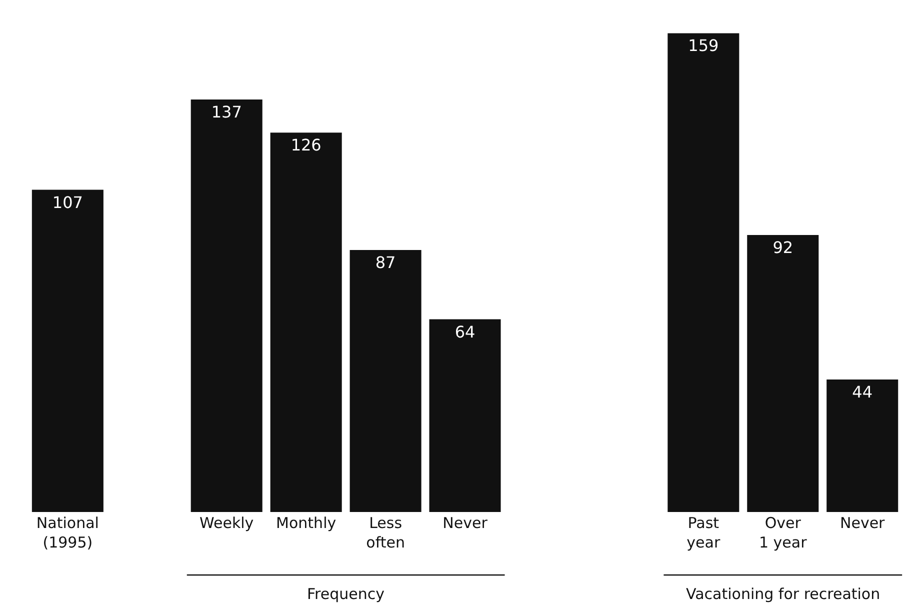 Image resolution: width=924 pixels, height=612 pixels. I want to click on x-tick-label: Monthly, so click(306, 523).